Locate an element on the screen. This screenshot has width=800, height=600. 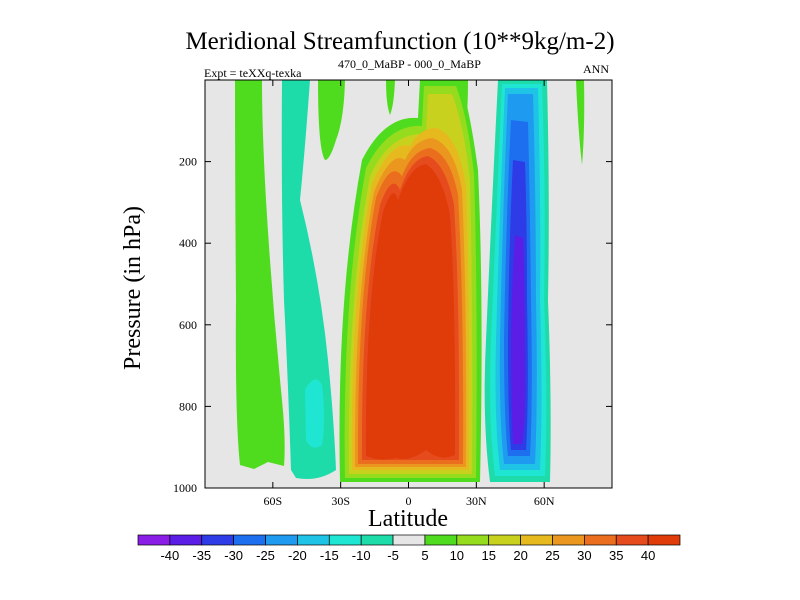
x-axis-label: Latitude is located at coordinates (408, 519).